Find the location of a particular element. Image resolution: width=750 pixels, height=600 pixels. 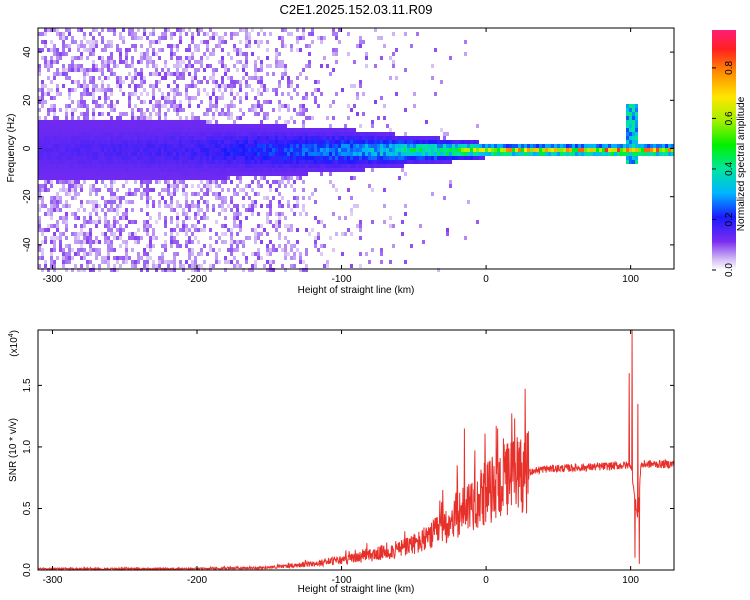

snr-y-scale-note: (x104) is located at coordinates (14, 343).